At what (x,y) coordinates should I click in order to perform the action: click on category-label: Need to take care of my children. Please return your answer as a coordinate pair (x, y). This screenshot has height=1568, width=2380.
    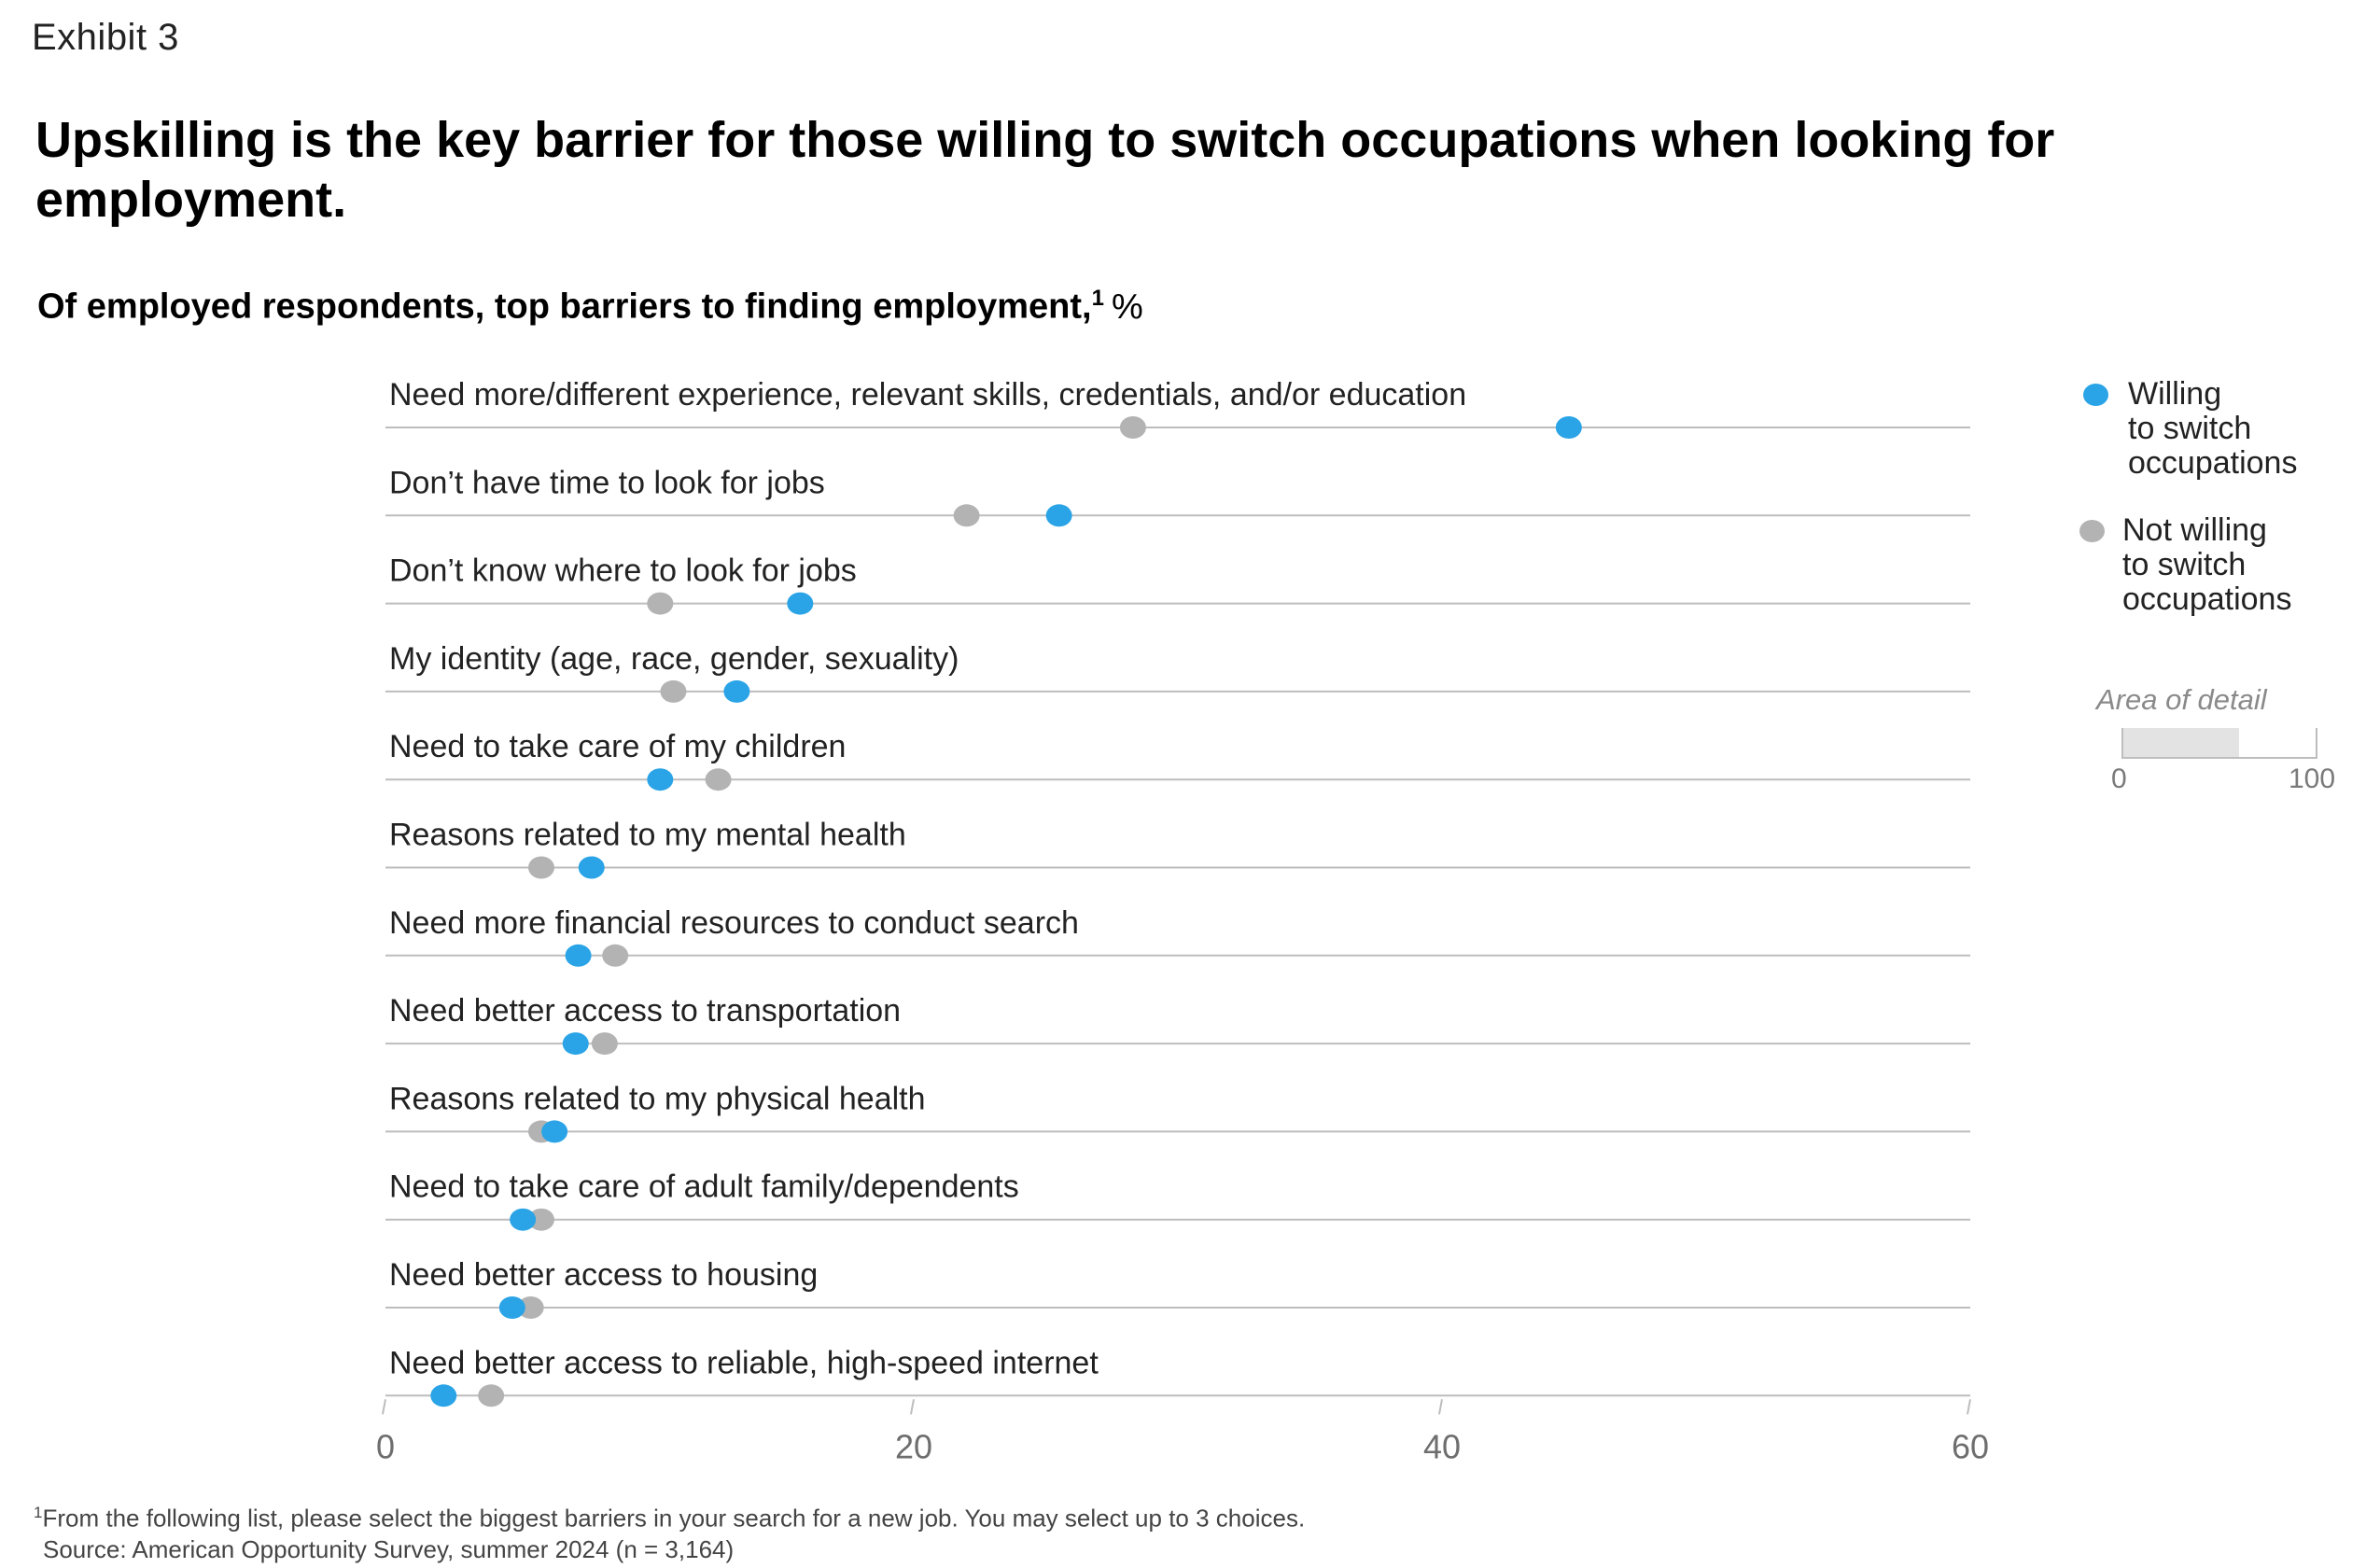
    Looking at the image, I should click on (617, 746).